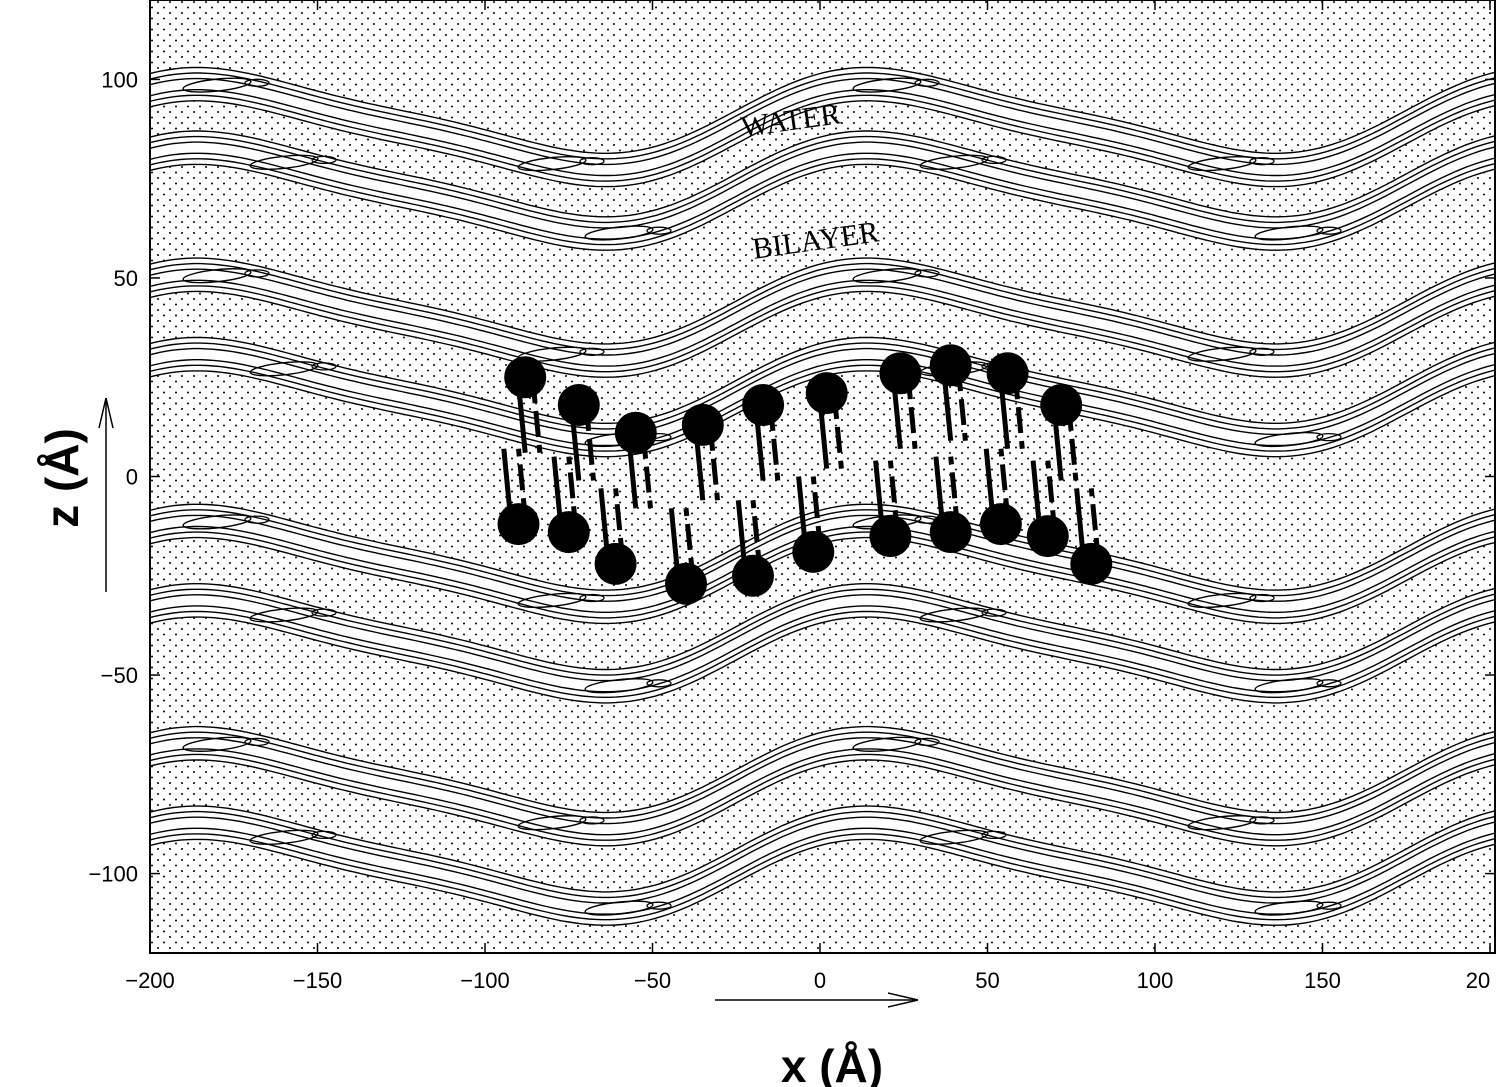 The height and width of the screenshot is (1087, 1500). What do you see at coordinates (805, 474) in the screenshot?
I see `lipid-molecules` at bounding box center [805, 474].